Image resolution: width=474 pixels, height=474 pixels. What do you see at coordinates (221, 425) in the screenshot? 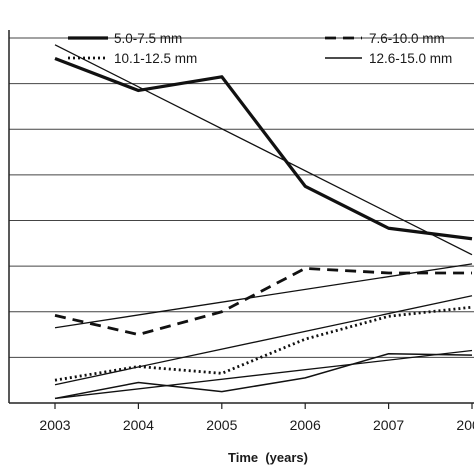
I see `x-tick-label: 2005` at bounding box center [221, 425].